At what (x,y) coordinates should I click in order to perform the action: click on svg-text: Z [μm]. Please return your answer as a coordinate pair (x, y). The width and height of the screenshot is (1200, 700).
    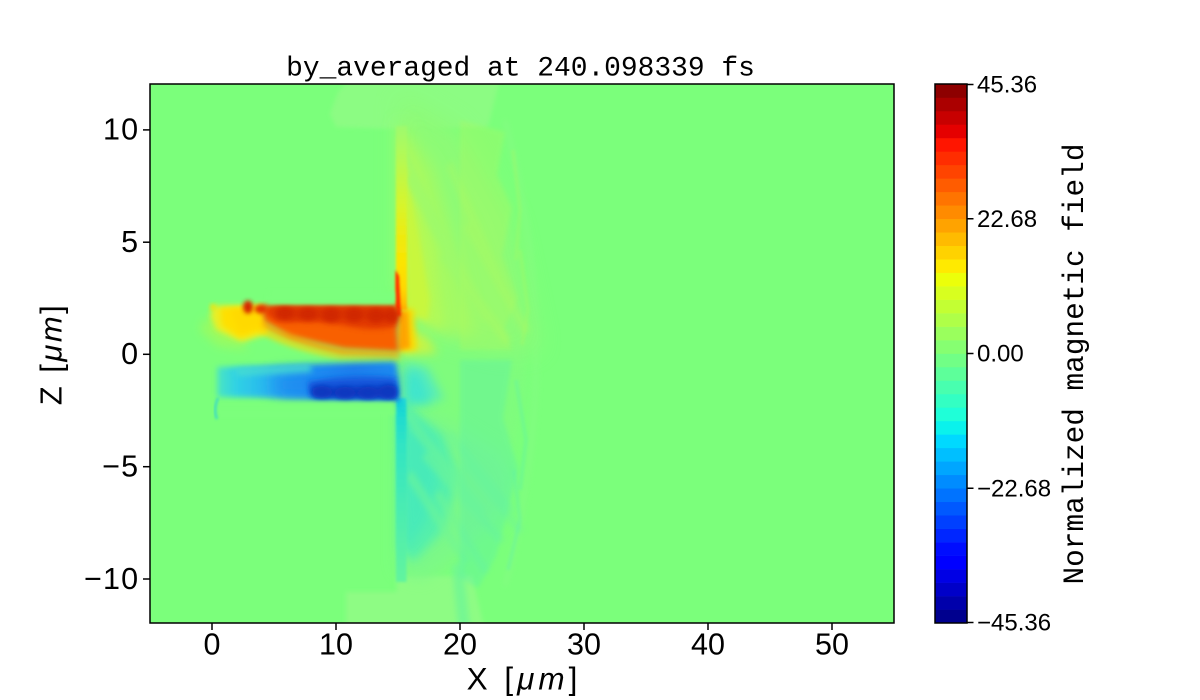
    Looking at the image, I should click on (51, 354).